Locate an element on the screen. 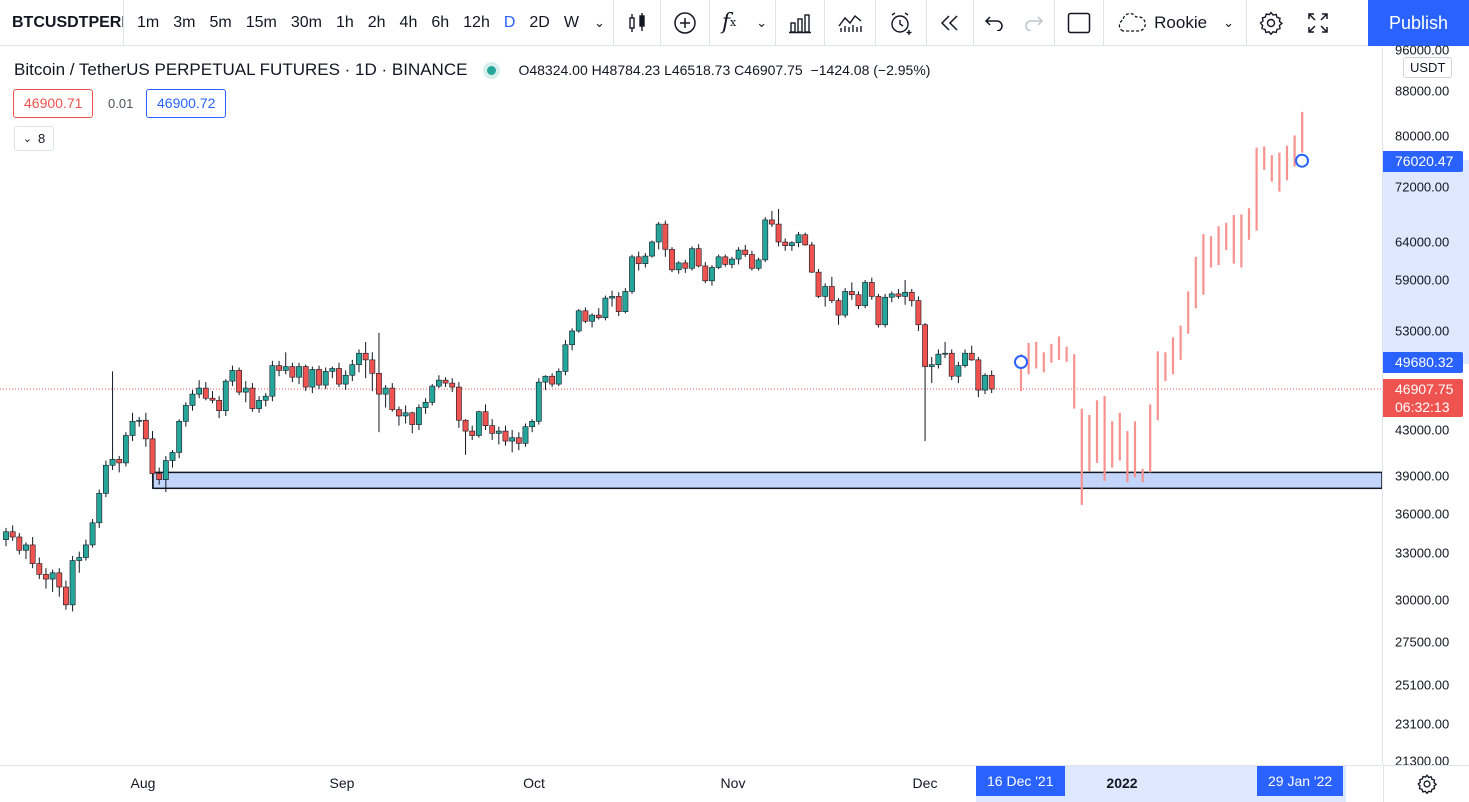 This screenshot has width=1469, height=802. time-label-2022: 2022 is located at coordinates (1122, 783).